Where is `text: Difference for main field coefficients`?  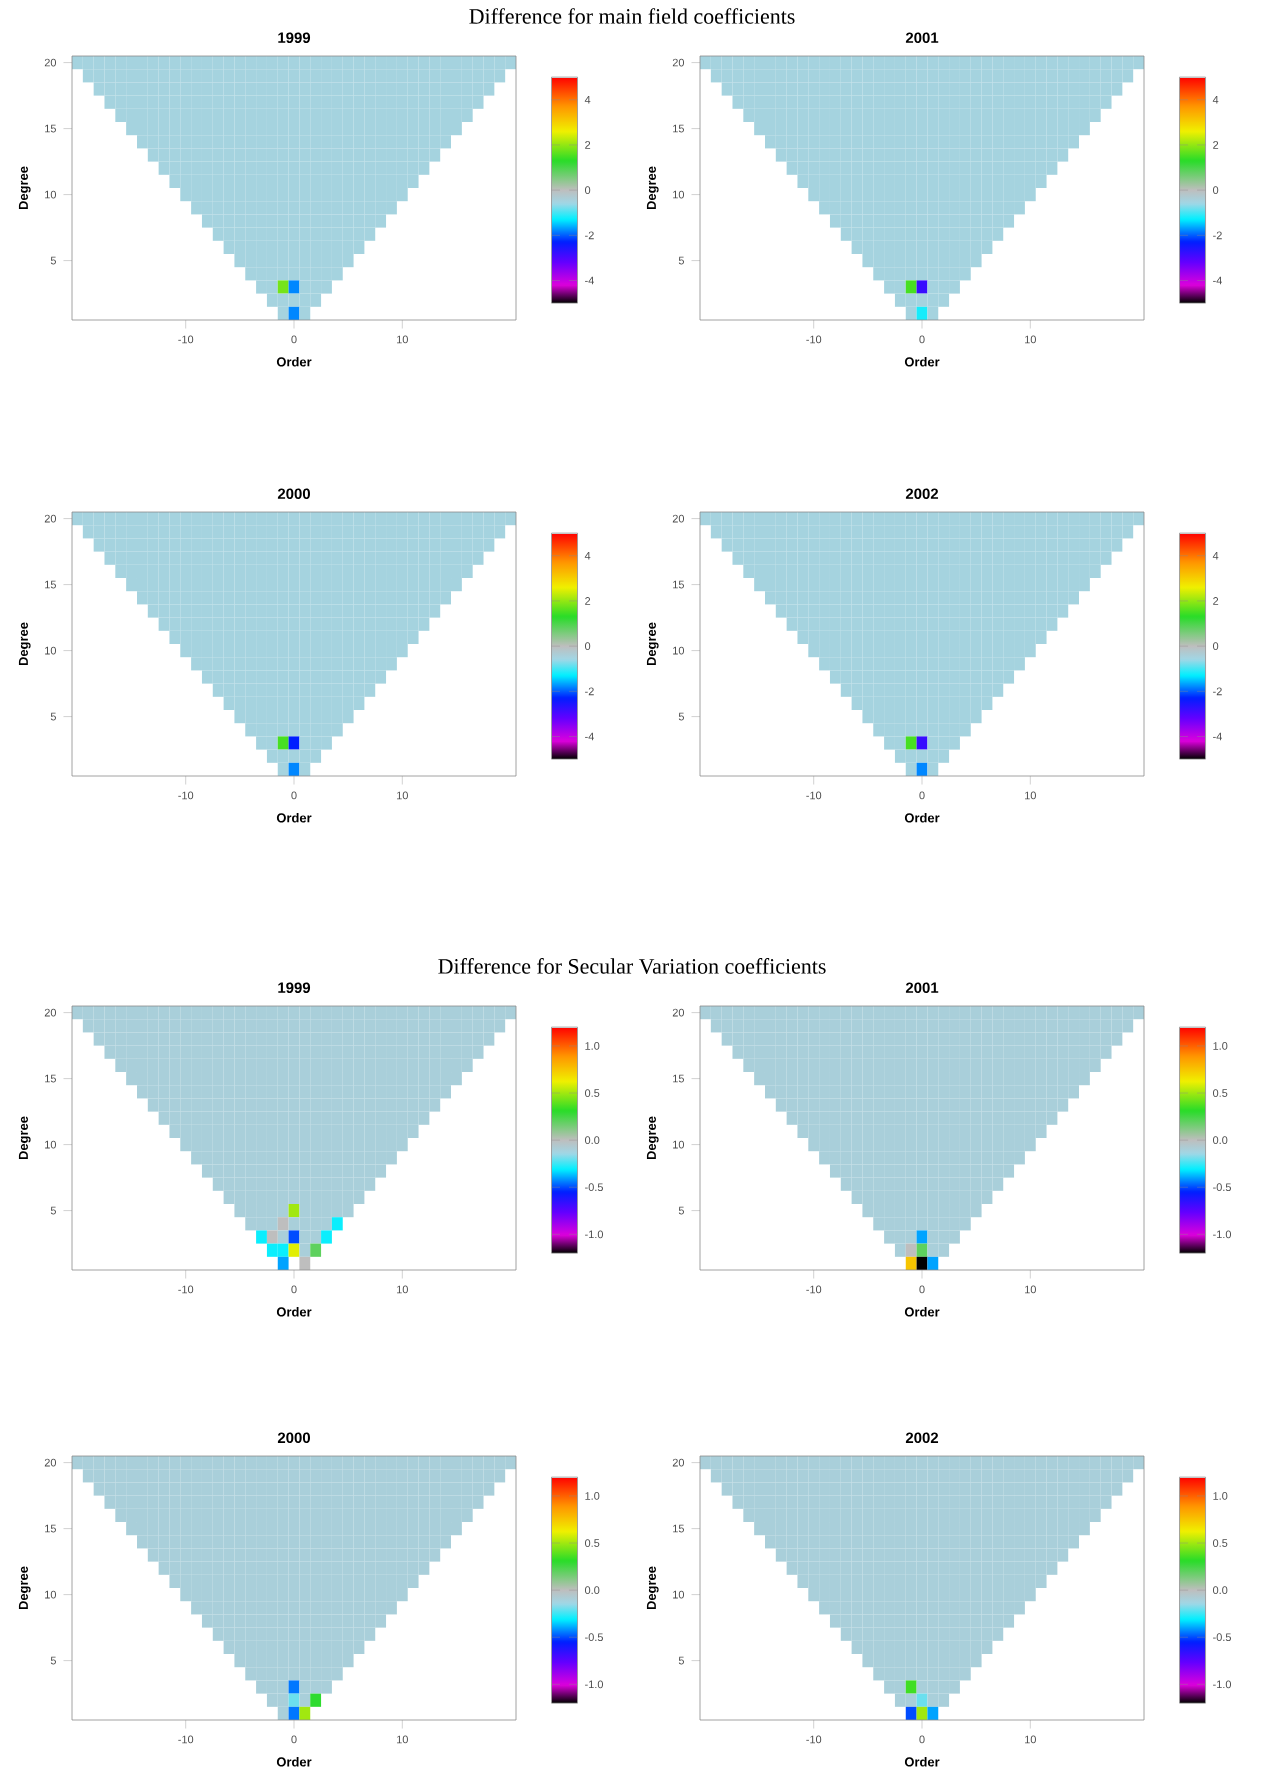
text: Difference for main field coefficients is located at coordinates (632, 16).